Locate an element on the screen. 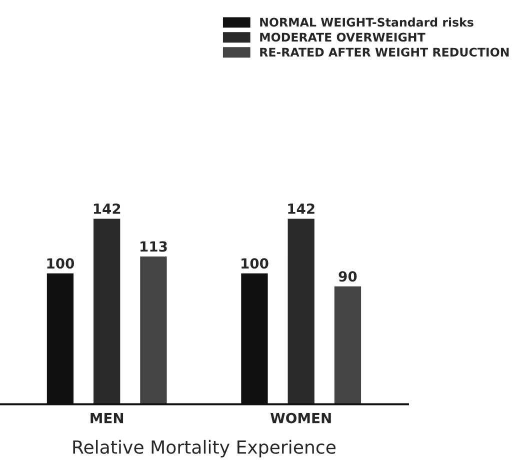  legend-label: NORMAL WEIGHT-Standard risks is located at coordinates (367, 22).